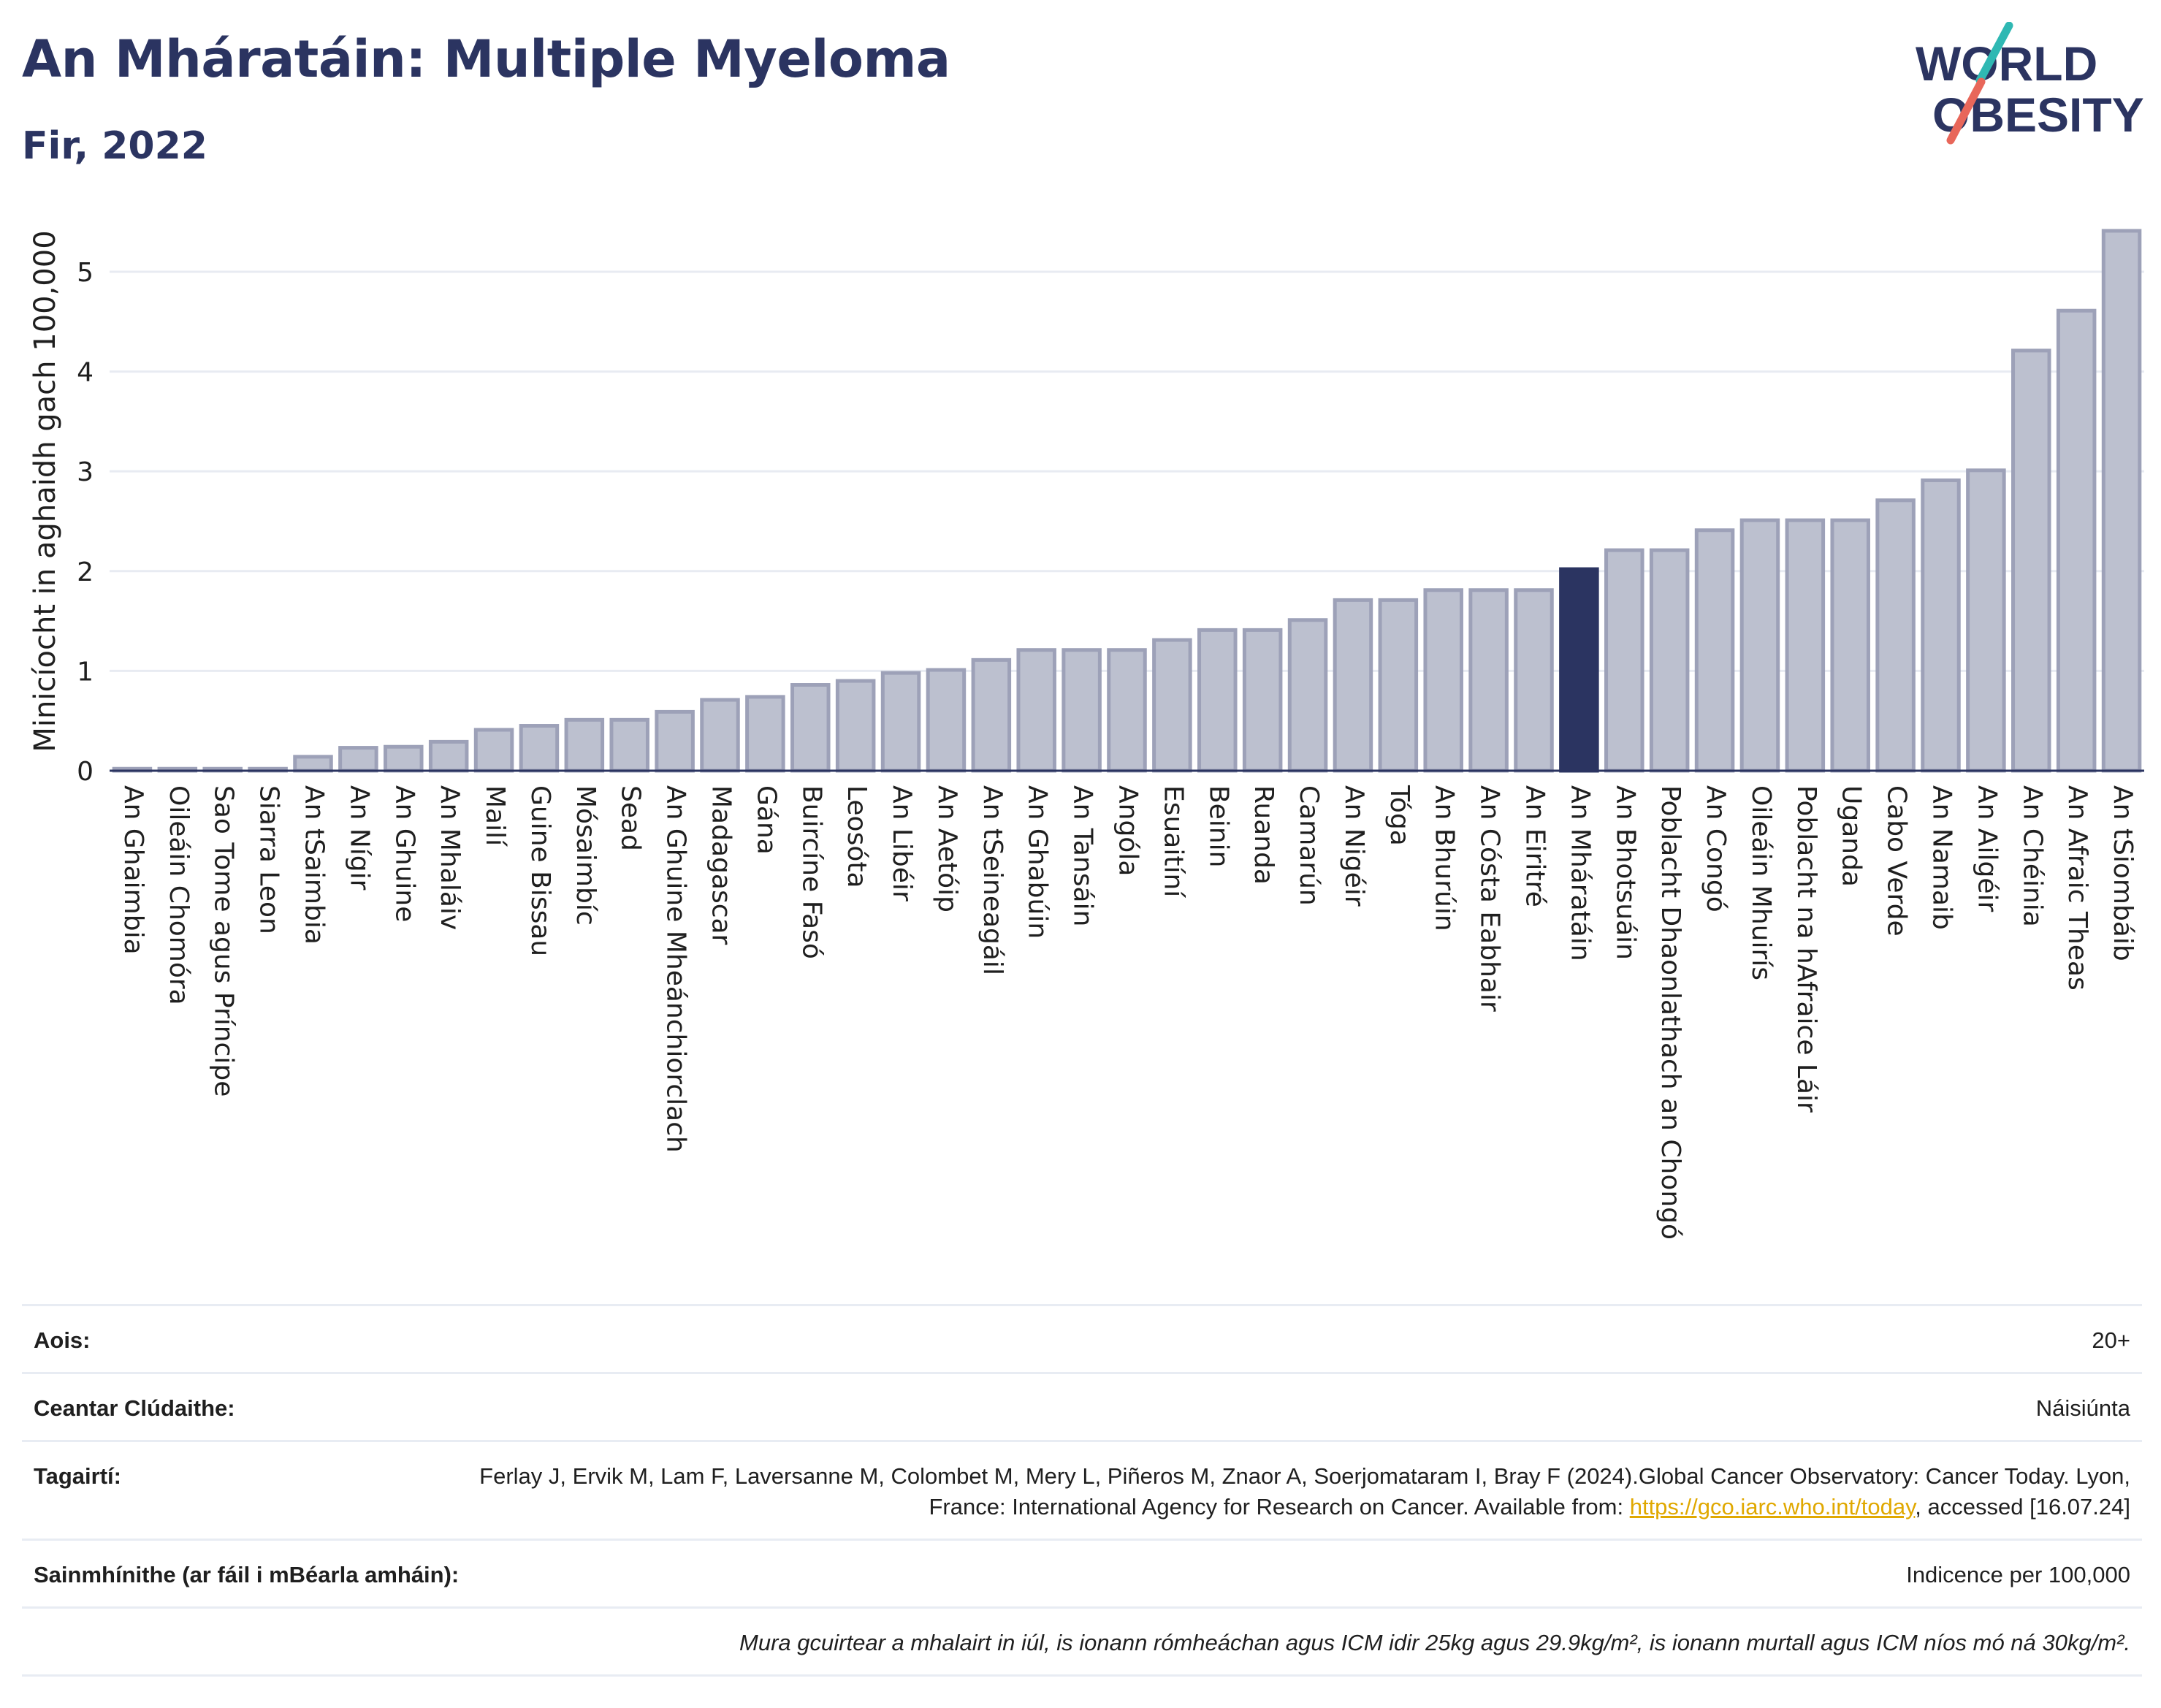  Describe the element at coordinates (314, 865) in the screenshot. I see `x-tick-label: An tSaimbia` at that location.